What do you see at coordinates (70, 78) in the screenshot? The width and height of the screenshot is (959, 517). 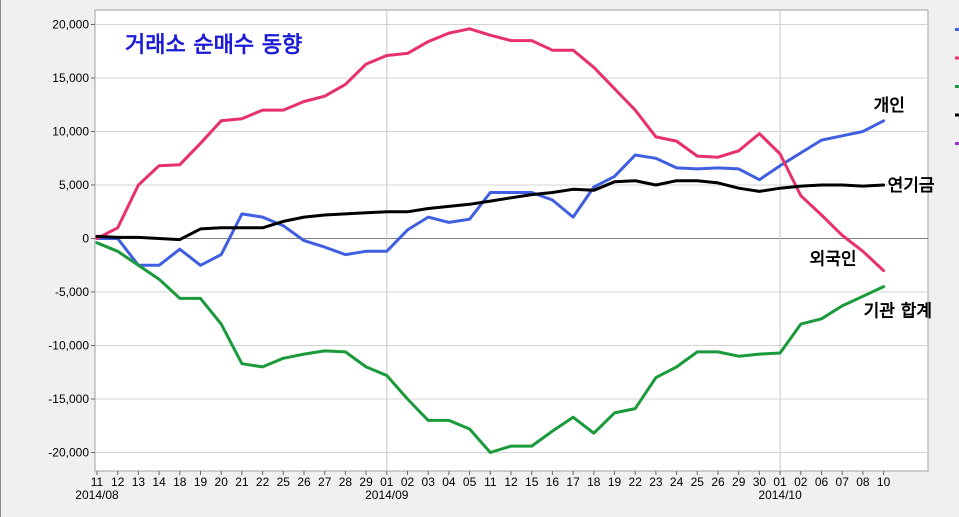 I see `y-tick-label: 15,000` at bounding box center [70, 78].